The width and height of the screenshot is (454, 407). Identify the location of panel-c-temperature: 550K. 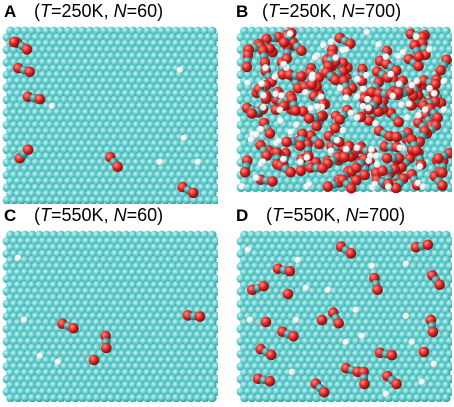
(82, 215).